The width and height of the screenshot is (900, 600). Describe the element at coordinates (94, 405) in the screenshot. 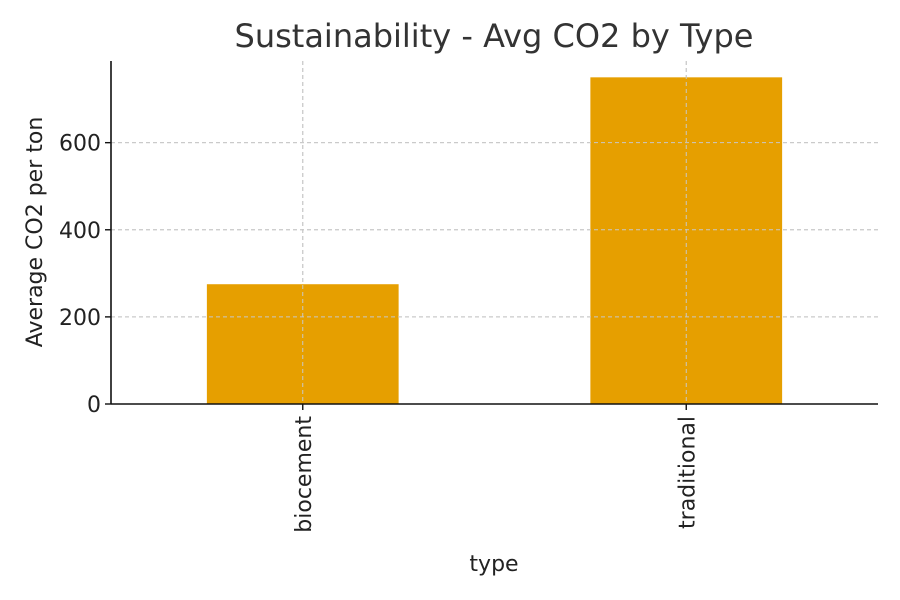

I see `y-tick-label: 0` at that location.